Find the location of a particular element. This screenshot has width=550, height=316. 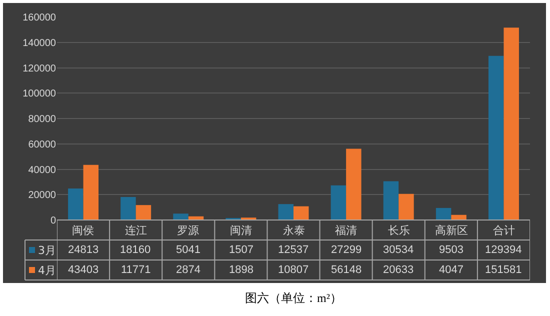

data-label: 4047 is located at coordinates (451, 270).